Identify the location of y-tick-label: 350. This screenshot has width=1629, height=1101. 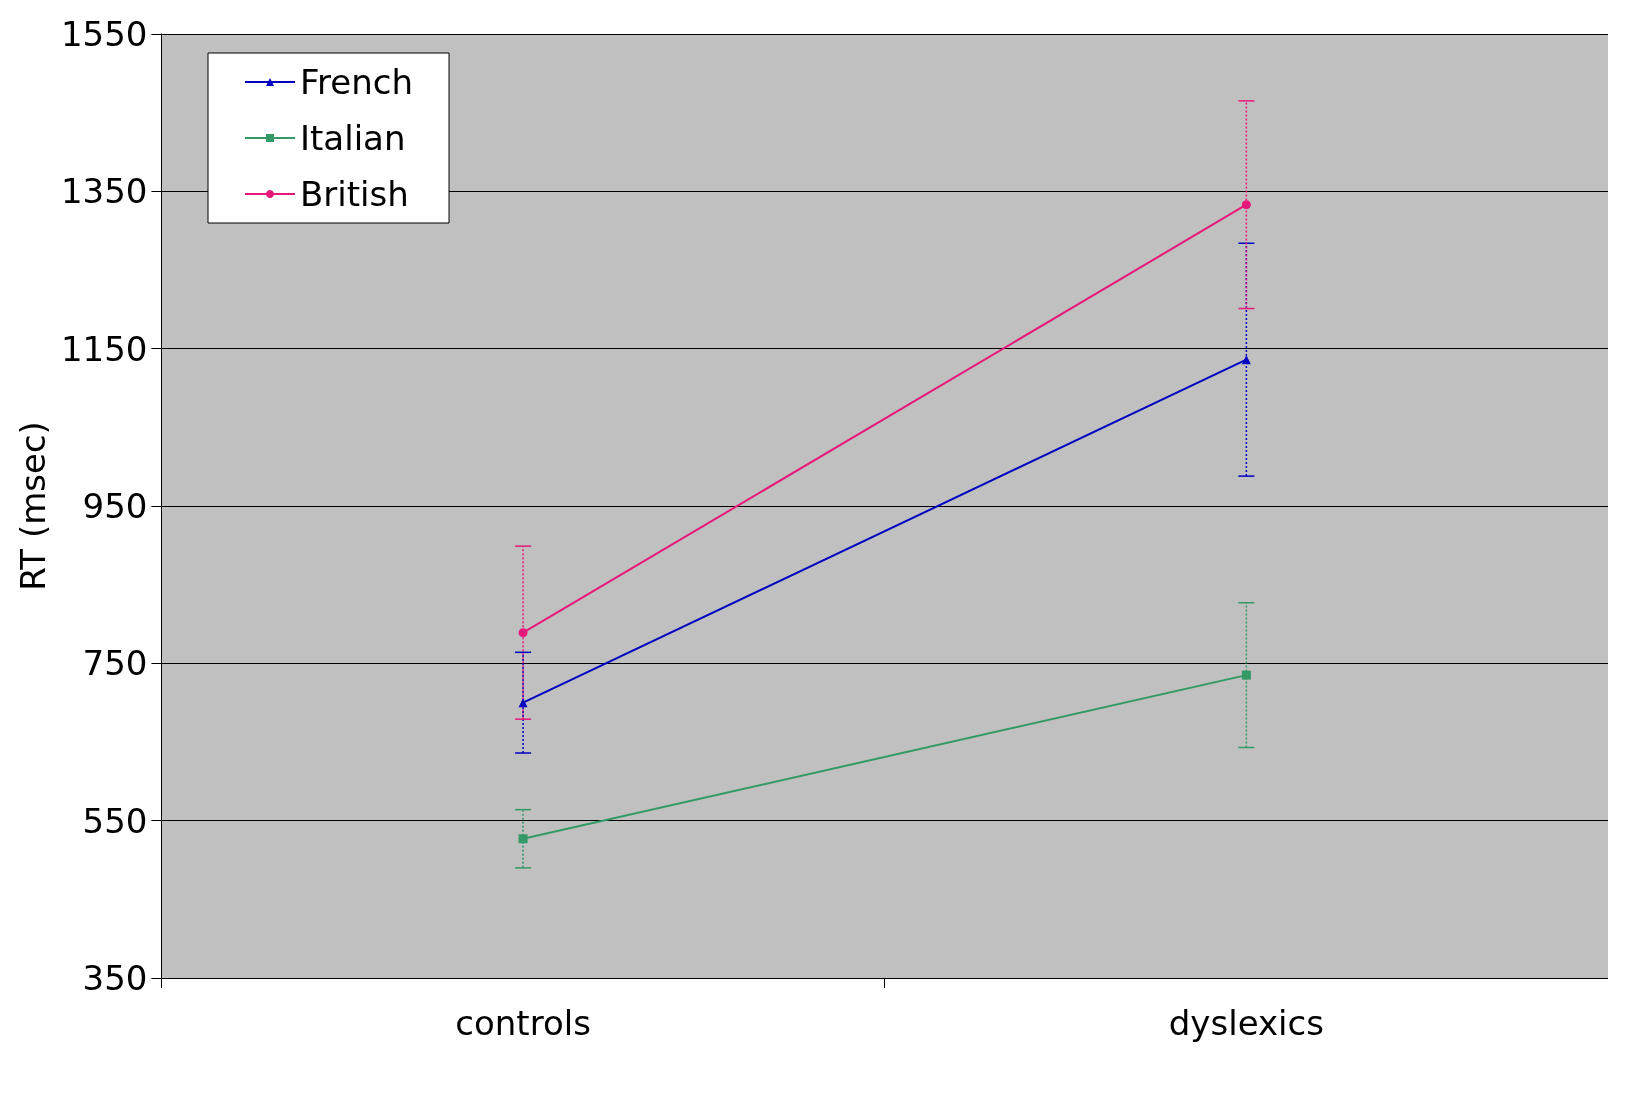
(115, 978).